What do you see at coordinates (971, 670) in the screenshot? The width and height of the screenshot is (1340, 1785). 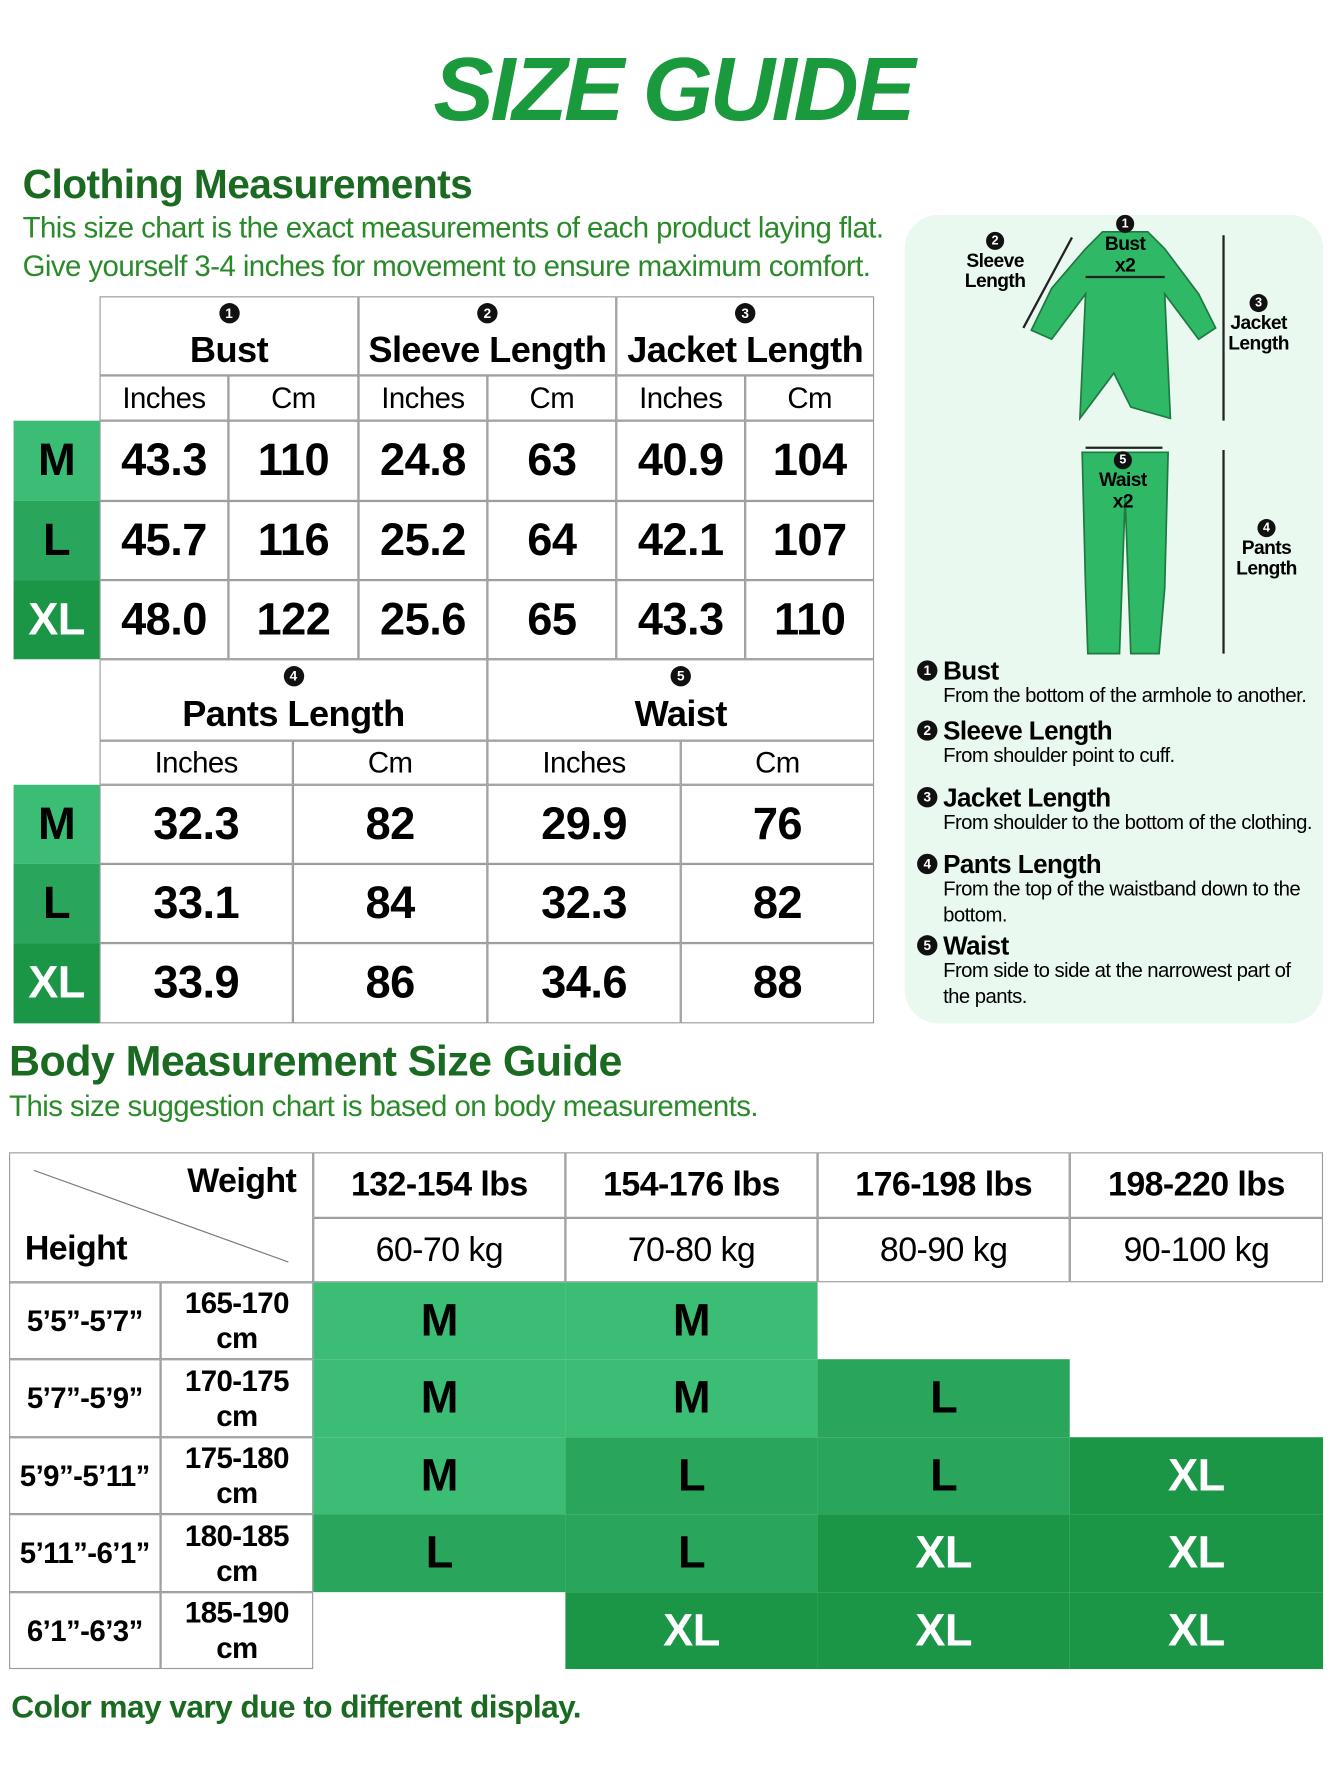 I see `definition-term: Bust` at bounding box center [971, 670].